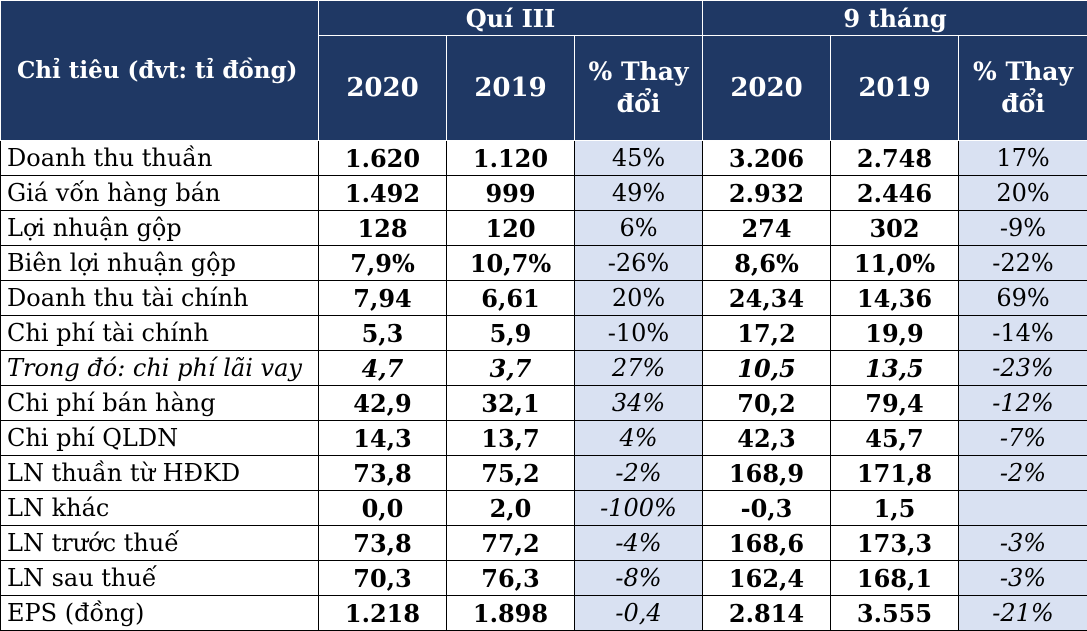  I want to click on quarter-2020-cell: 73,8, so click(382, 473).